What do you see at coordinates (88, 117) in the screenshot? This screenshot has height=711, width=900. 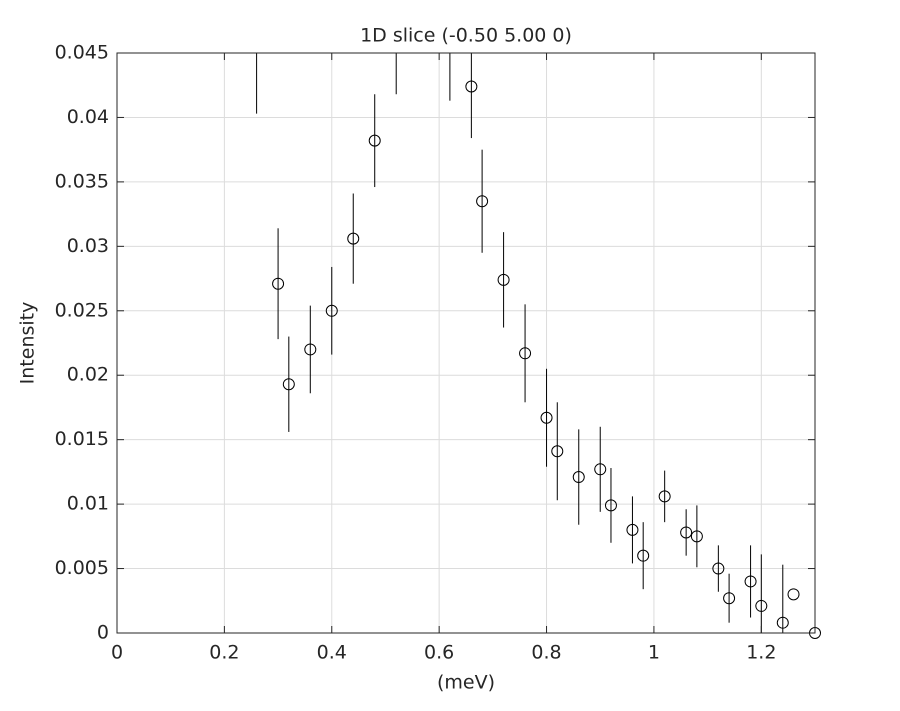 I see `y-tick-label: 0.04` at bounding box center [88, 117].